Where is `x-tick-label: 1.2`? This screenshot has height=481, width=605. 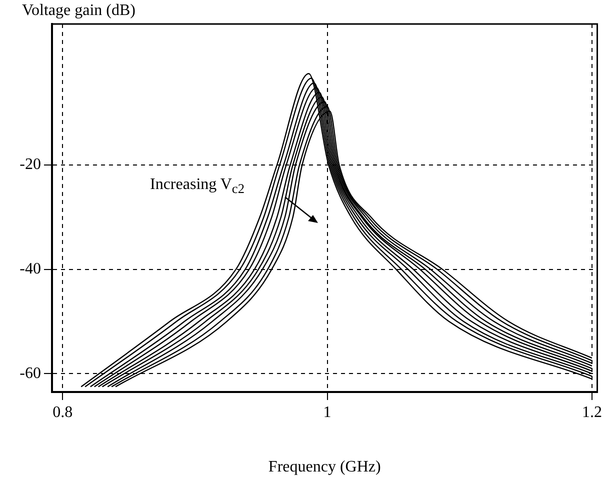
x-tick-label: 1.2 is located at coordinates (592, 412).